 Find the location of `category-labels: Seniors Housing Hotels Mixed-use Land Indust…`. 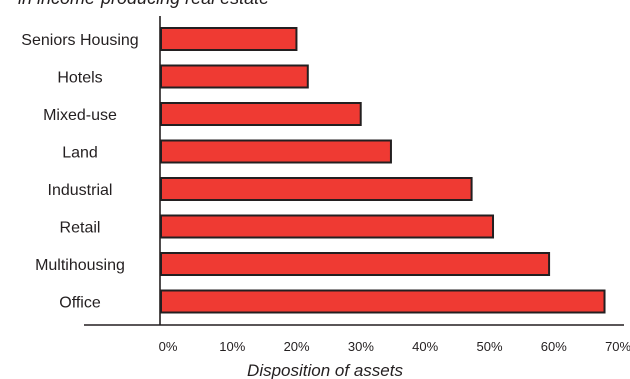

category-labels: Seniors Housing Hotels Mixed-use Land Indust… is located at coordinates (79, 172).